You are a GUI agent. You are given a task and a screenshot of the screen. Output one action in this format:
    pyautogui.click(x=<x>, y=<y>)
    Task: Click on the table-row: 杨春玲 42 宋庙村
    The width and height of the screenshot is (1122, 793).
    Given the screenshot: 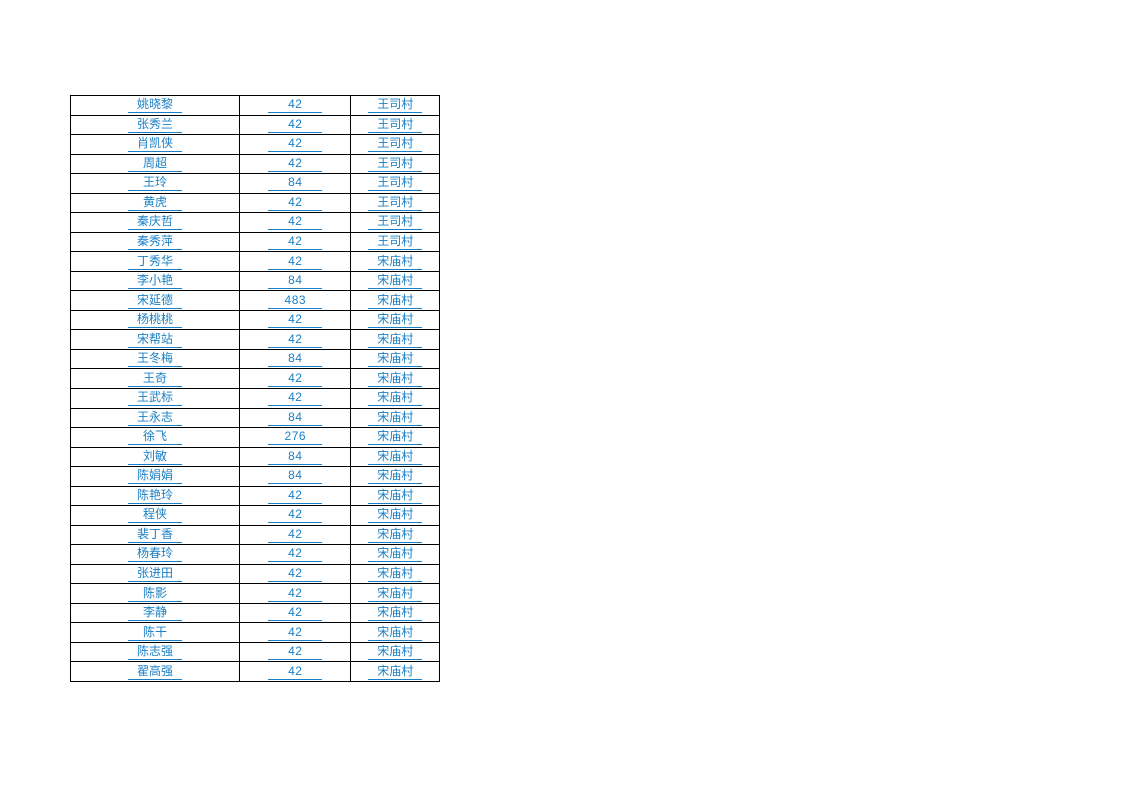 What is the action you would take?
    pyautogui.click(x=255, y=555)
    